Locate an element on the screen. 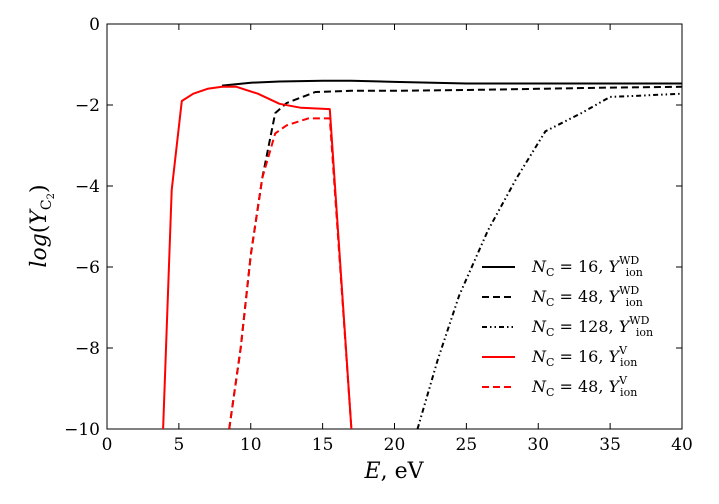  y-tick-label: −2 is located at coordinates (87, 106).